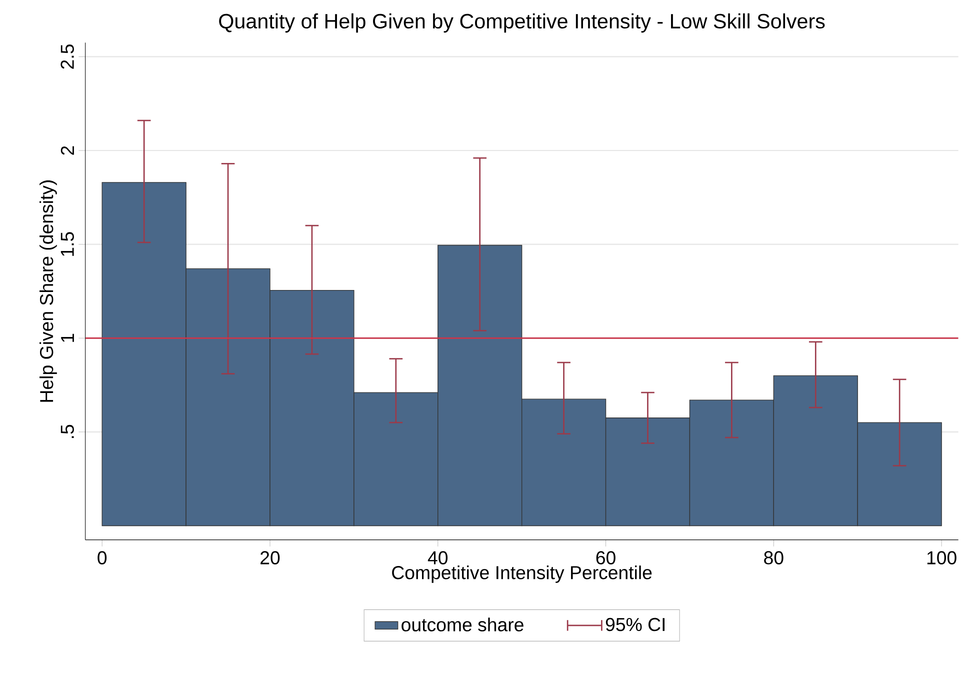 This screenshot has height=673, width=969. I want to click on y-tick-label: 2.5, so click(67, 56).